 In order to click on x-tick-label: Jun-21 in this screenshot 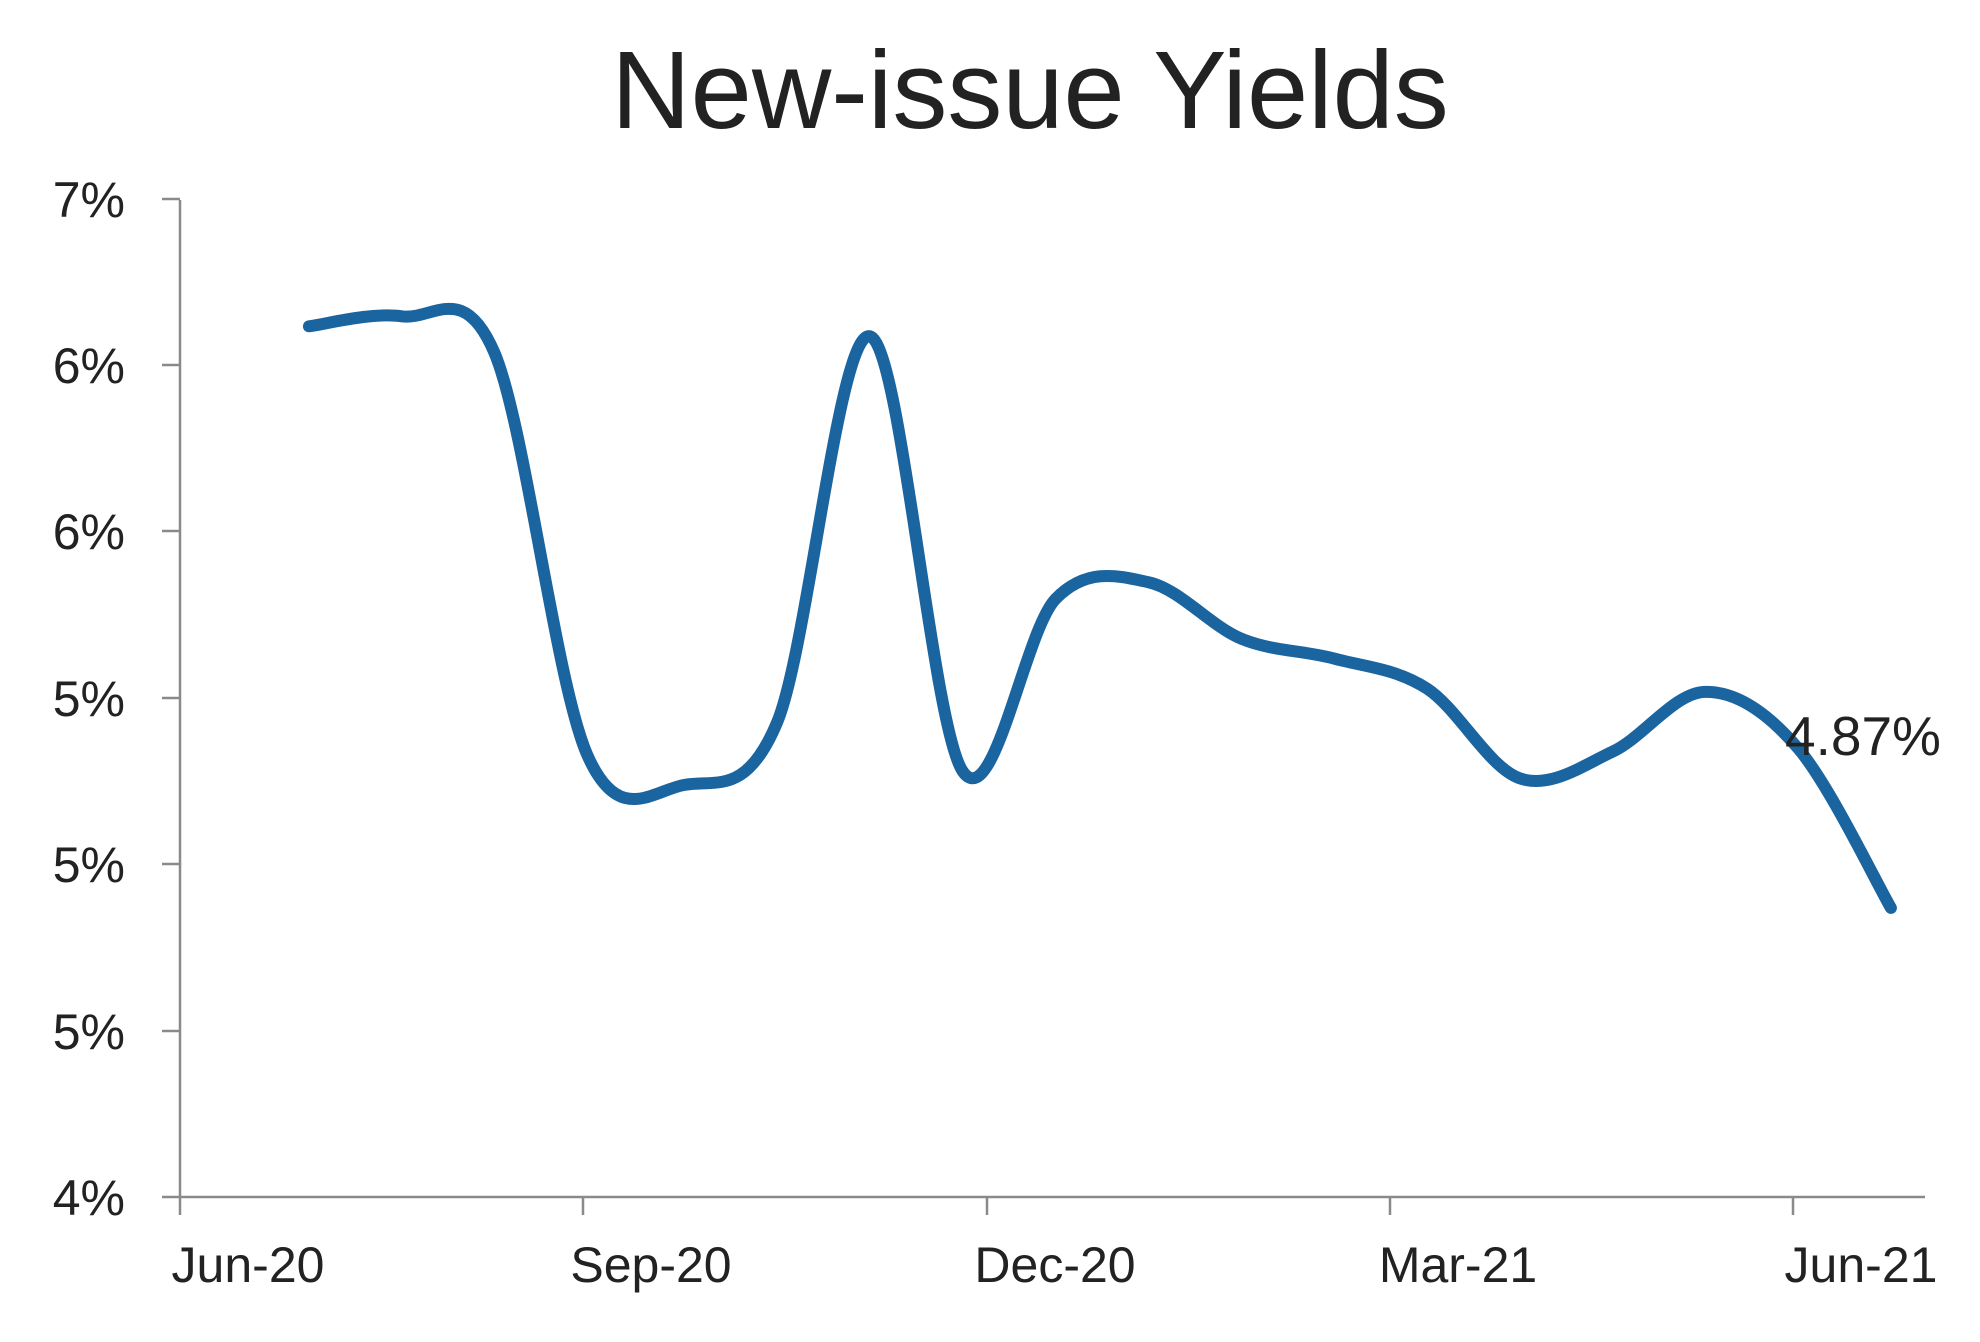, I will do `click(1861, 1265)`.